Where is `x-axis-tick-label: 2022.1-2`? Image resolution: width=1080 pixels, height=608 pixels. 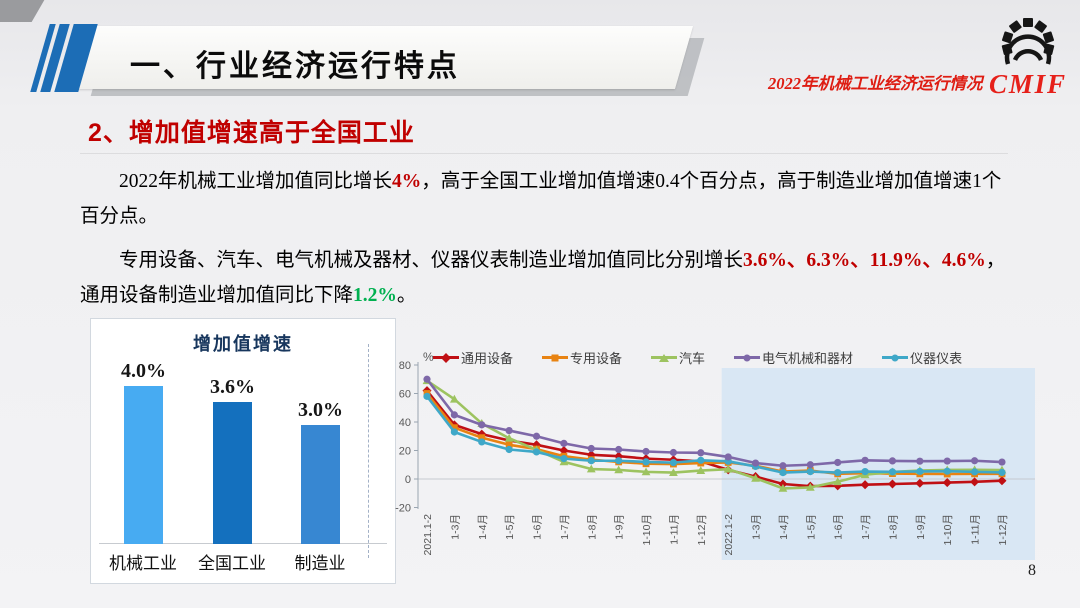 x-axis-tick-label: 2022.1-2 is located at coordinates (729, 535).